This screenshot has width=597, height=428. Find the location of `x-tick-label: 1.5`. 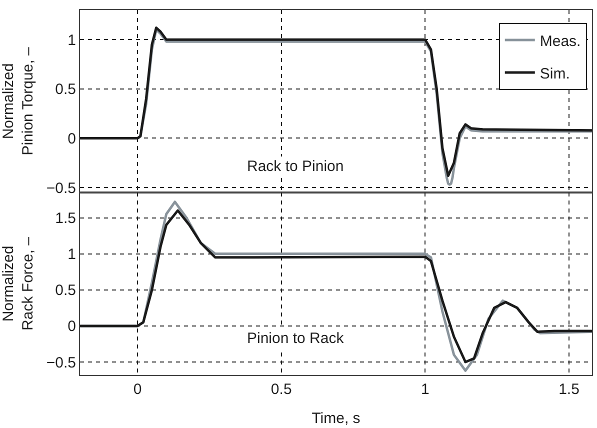

x-tick-label: 1.5 is located at coordinates (569, 389).